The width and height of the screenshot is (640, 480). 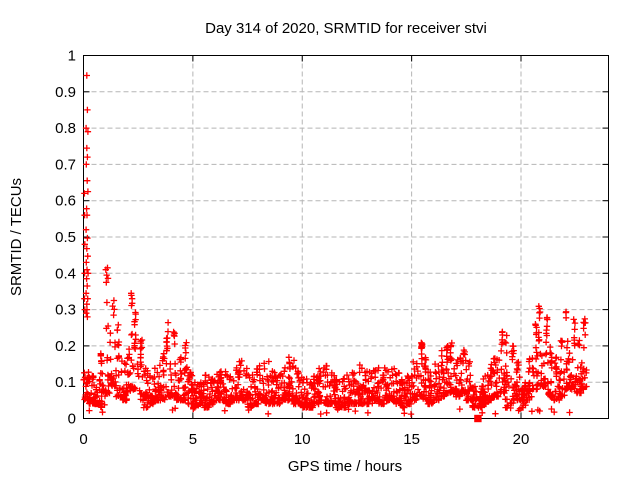 I want to click on gap-marker-square, so click(x=478, y=418).